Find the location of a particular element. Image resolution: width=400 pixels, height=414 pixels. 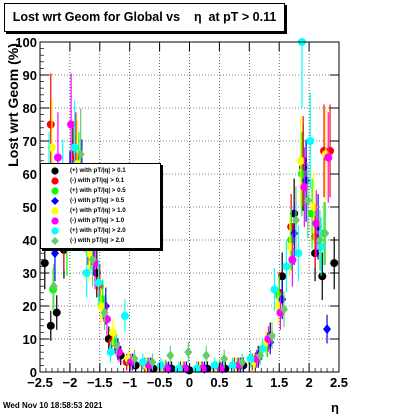

legend-label: (+) with pT/|q| > 0.5 is located at coordinates (98, 190).